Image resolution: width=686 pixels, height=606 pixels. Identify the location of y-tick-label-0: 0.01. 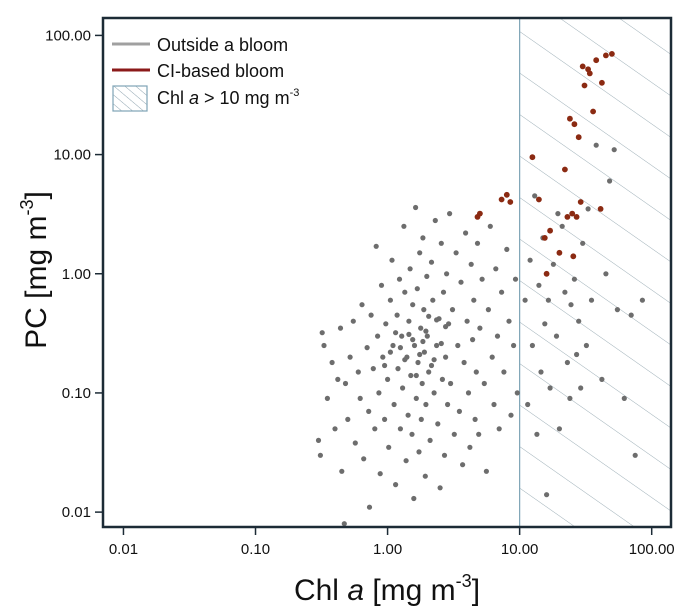
(76, 512).